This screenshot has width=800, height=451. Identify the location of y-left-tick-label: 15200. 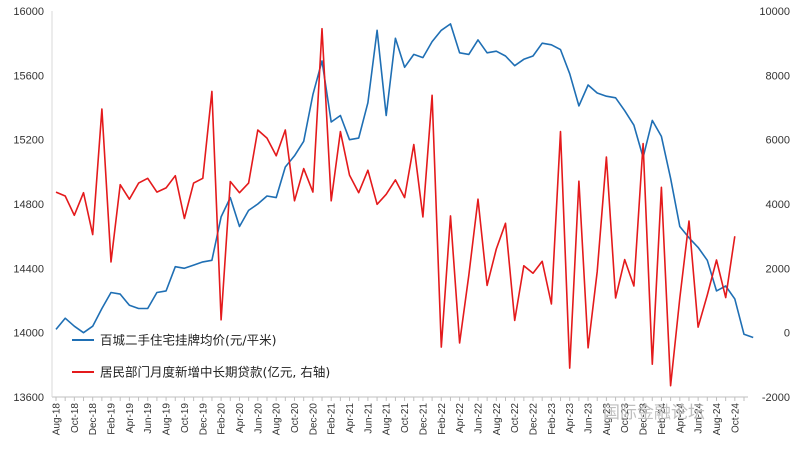
(28, 141).